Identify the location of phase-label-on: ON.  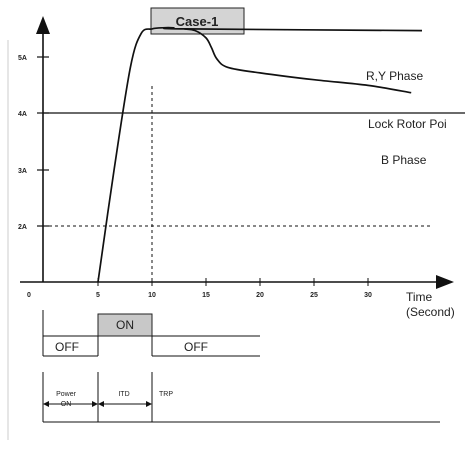
(66, 404).